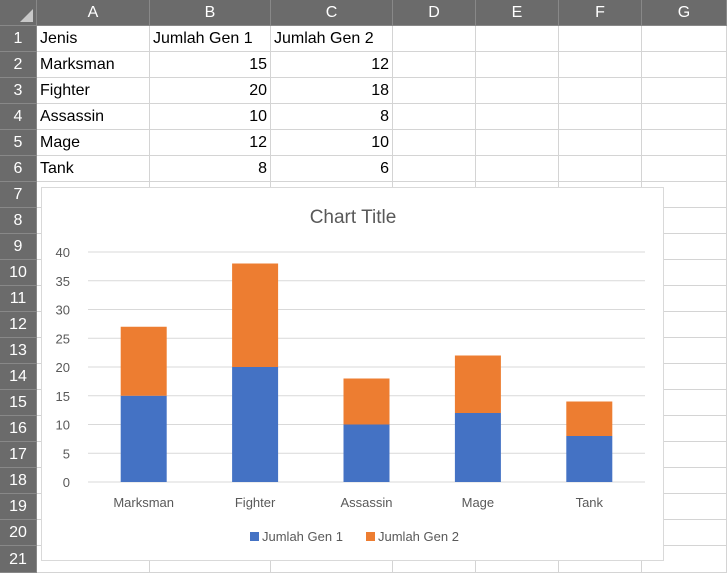  Describe the element at coordinates (210, 65) in the screenshot. I see `cell-b2: 15` at that location.